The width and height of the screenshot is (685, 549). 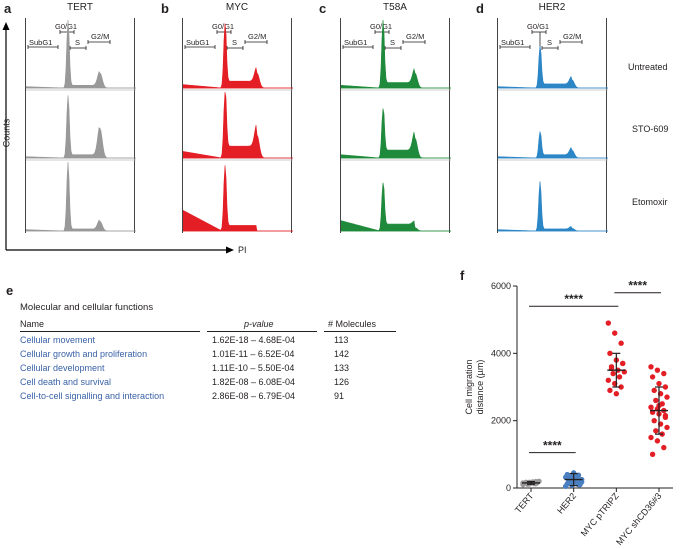 I want to click on panel-letter-d: d, so click(x=480, y=8).